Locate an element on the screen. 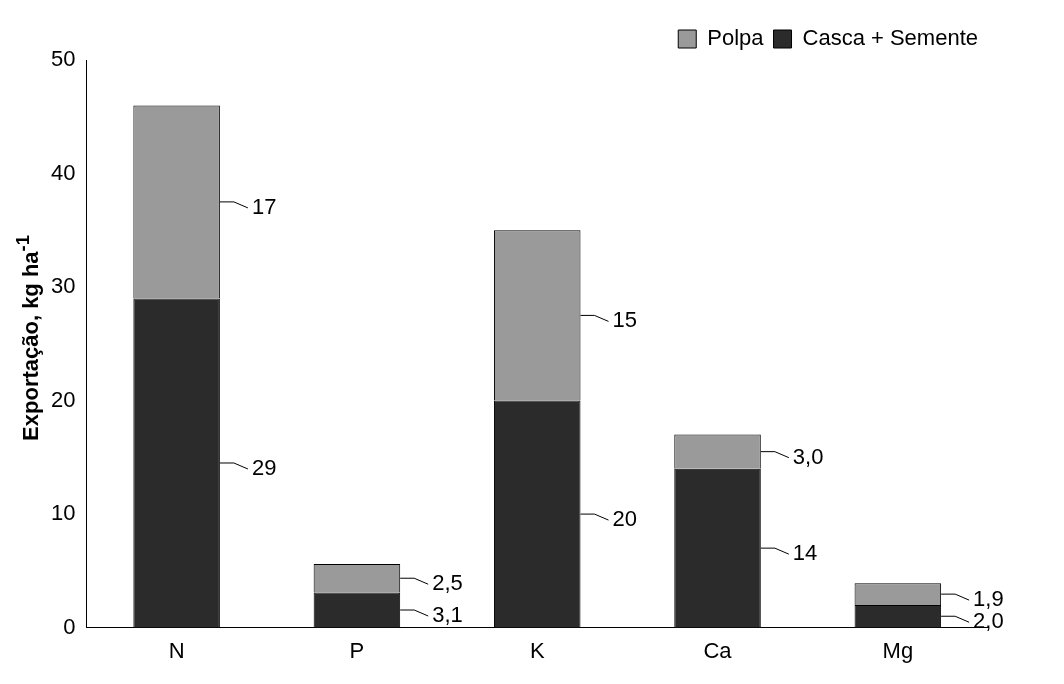 Image resolution: width=1064 pixels, height=684 pixels. legend-label: Casca + Semente is located at coordinates (890, 38).